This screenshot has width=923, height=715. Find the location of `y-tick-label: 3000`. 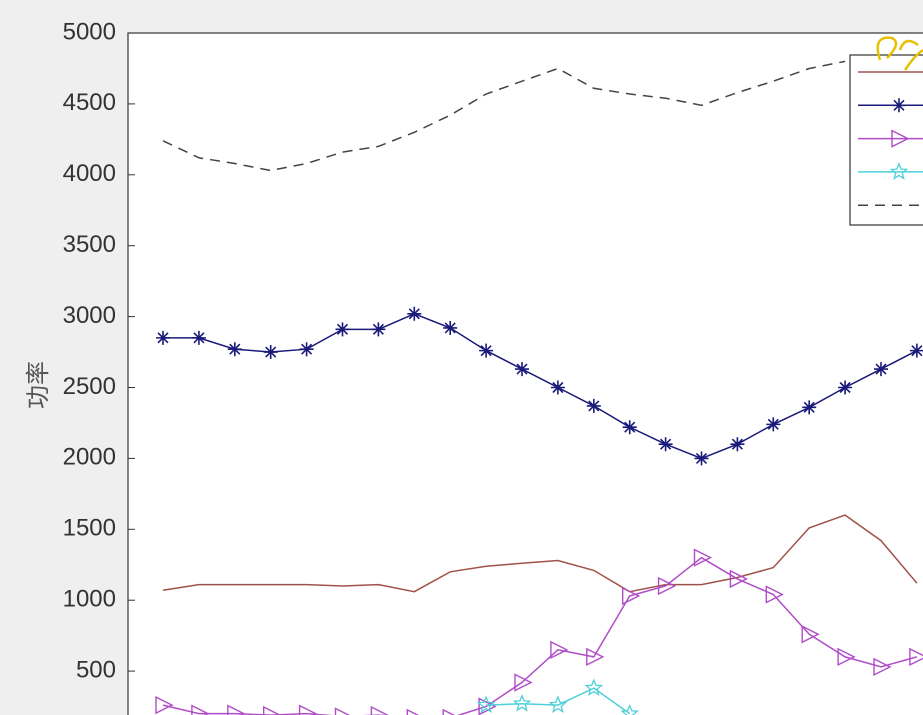

y-tick-label: 3000 is located at coordinates (89, 315).